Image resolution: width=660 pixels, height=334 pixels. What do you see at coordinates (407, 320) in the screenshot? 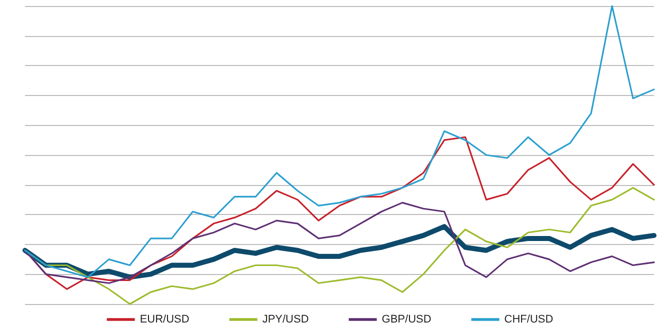
I see `legend-label: GBP/USD` at bounding box center [407, 320].